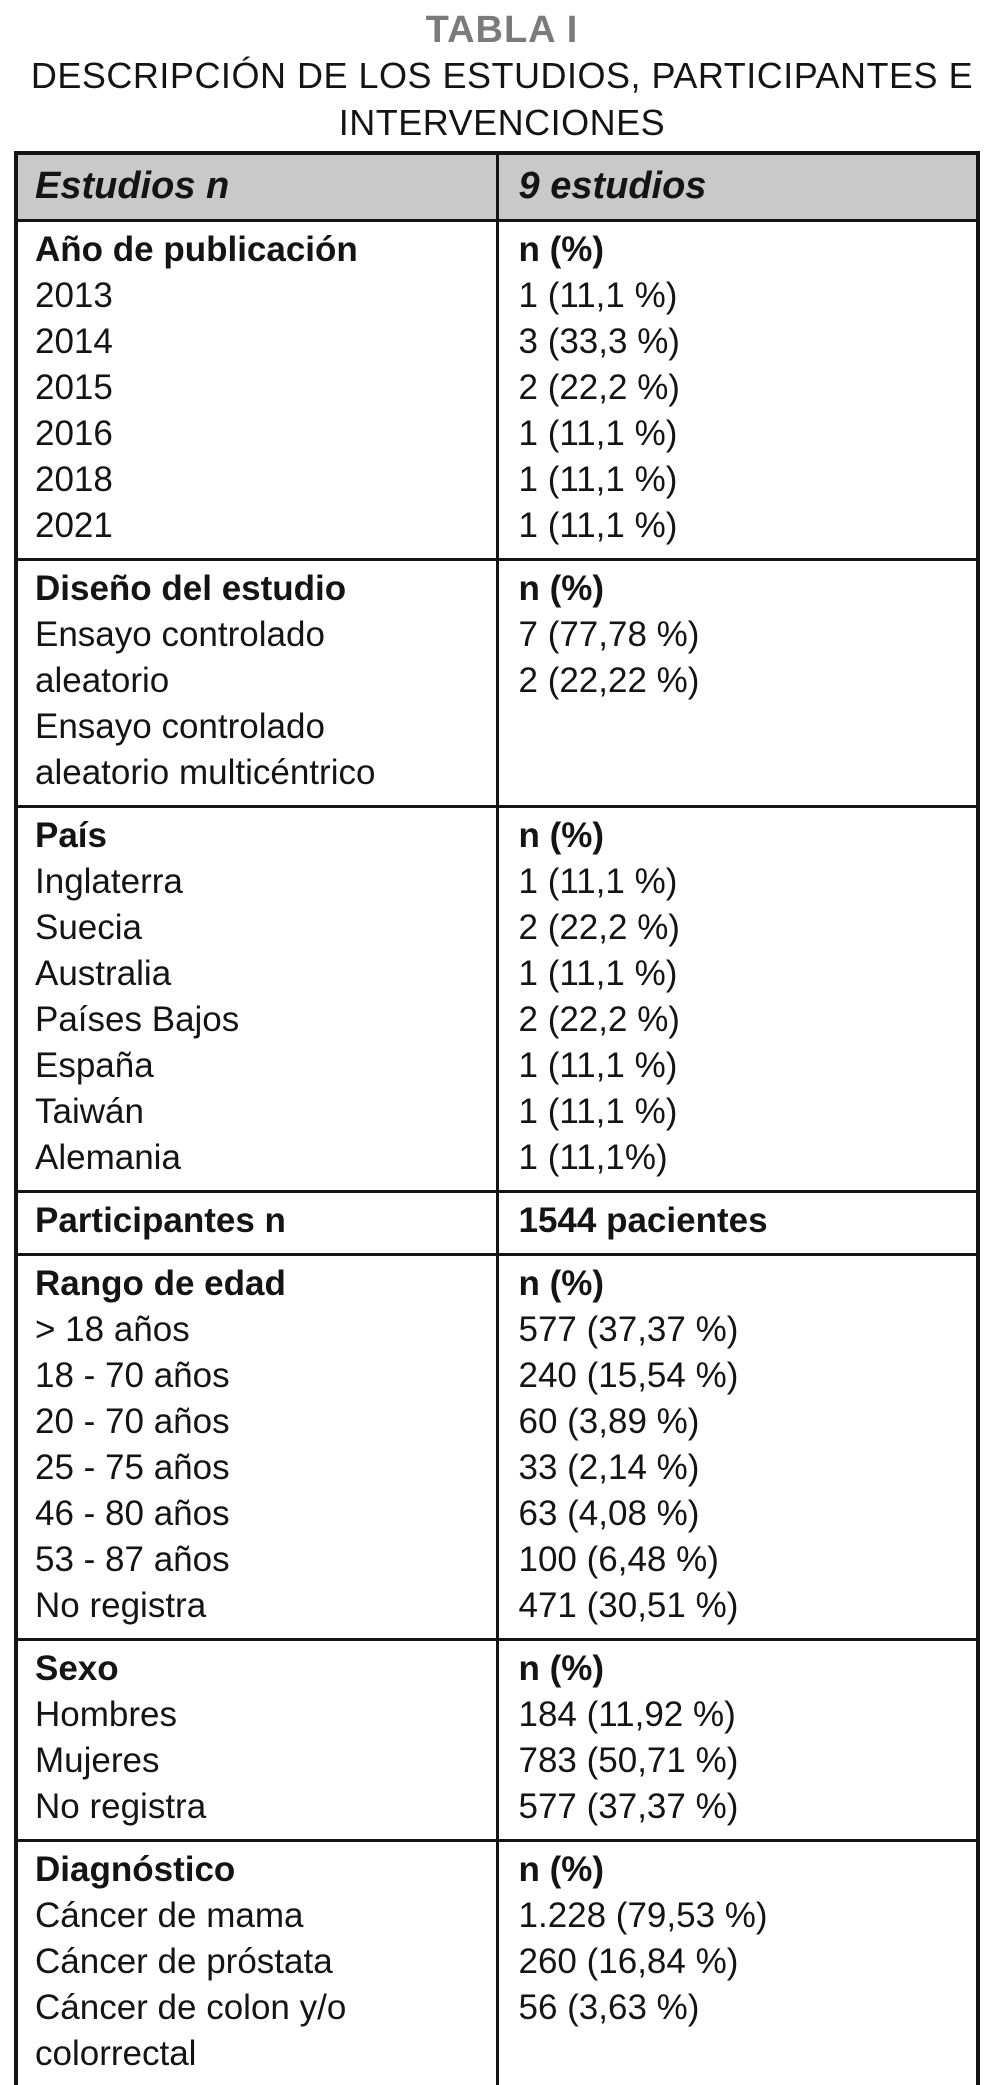 The image size is (1004, 2085). What do you see at coordinates (112, 1329) in the screenshot?
I see `cell-line: > 18 años` at bounding box center [112, 1329].